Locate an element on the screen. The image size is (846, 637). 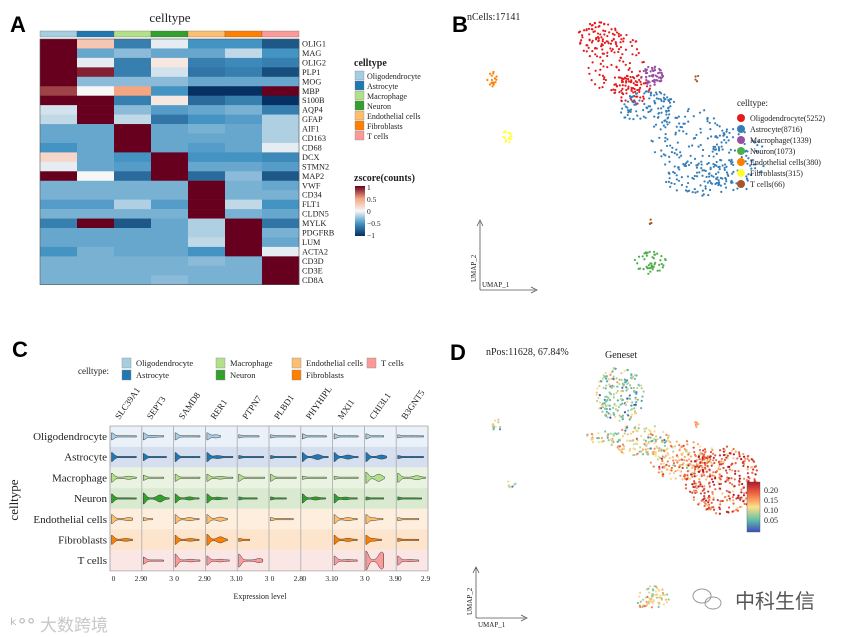
npos-label: nPos:11628, 67.84% is located at coordinates (527, 352).